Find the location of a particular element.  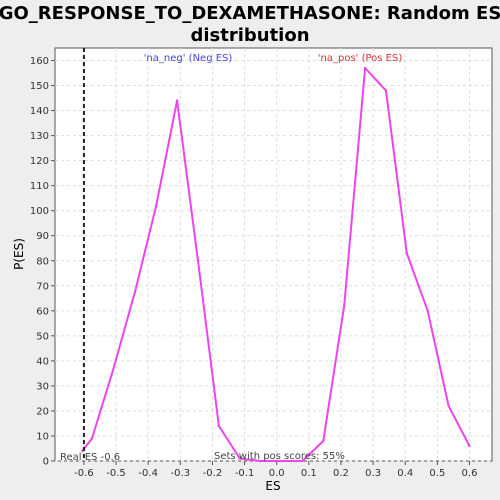

x-tick-label: 0.2 is located at coordinates (341, 473).